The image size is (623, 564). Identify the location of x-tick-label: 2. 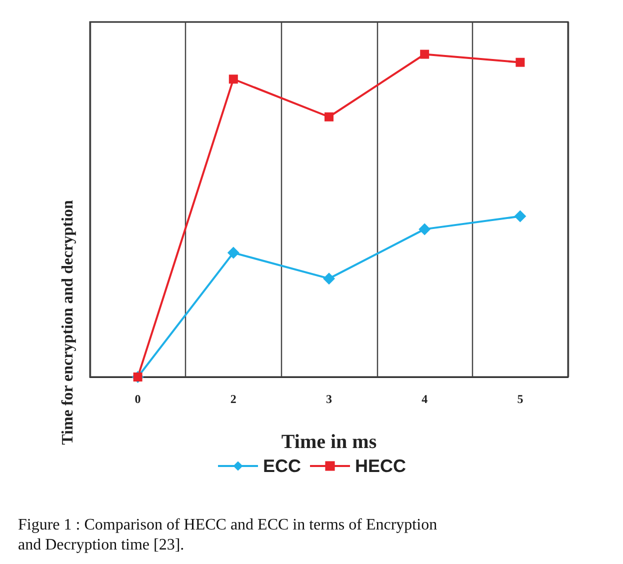
(233, 399).